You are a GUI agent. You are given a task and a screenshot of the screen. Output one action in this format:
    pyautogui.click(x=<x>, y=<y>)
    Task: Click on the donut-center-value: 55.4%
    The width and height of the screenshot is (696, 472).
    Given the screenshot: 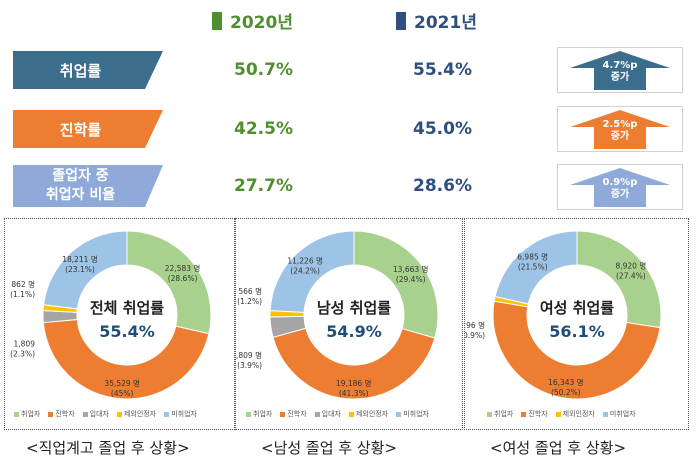 What is the action you would take?
    pyautogui.click(x=127, y=331)
    